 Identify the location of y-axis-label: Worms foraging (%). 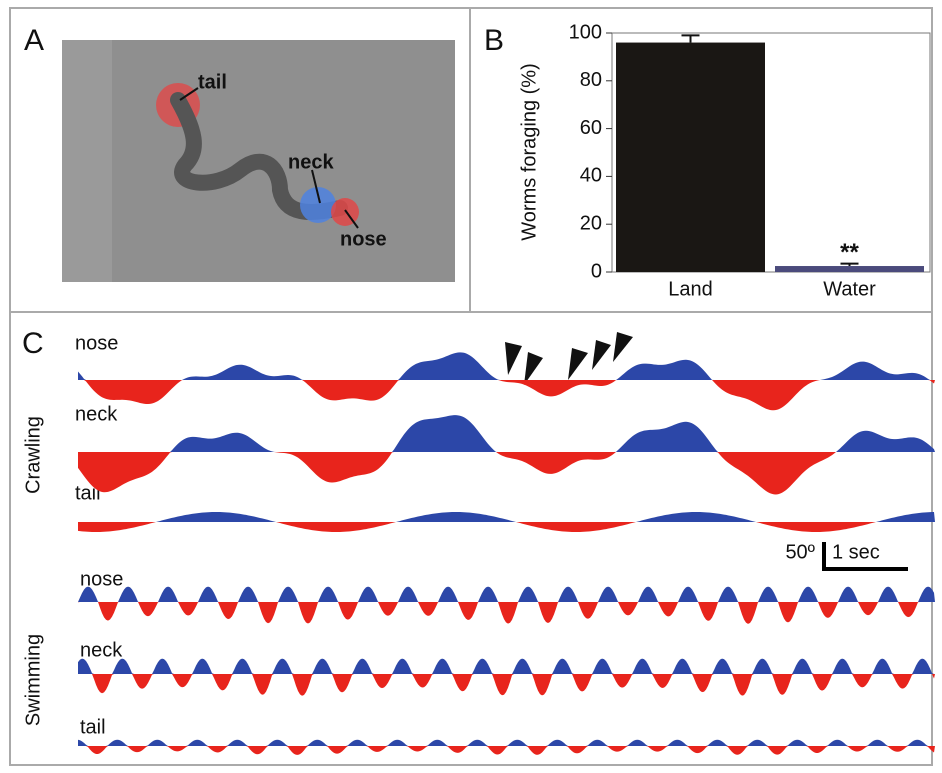
(529, 151).